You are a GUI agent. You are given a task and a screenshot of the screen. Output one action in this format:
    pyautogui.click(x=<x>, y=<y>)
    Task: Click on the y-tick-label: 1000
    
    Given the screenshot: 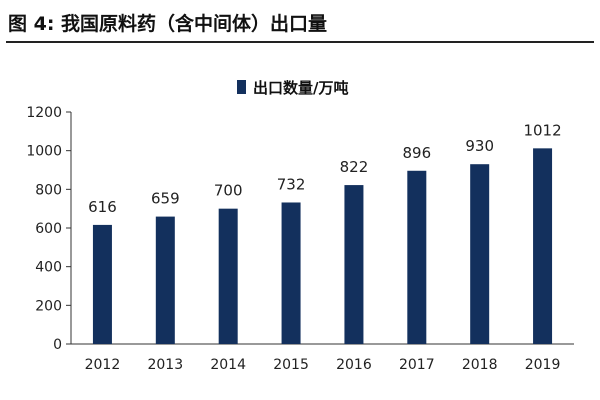 What is the action you would take?
    pyautogui.click(x=44, y=152)
    